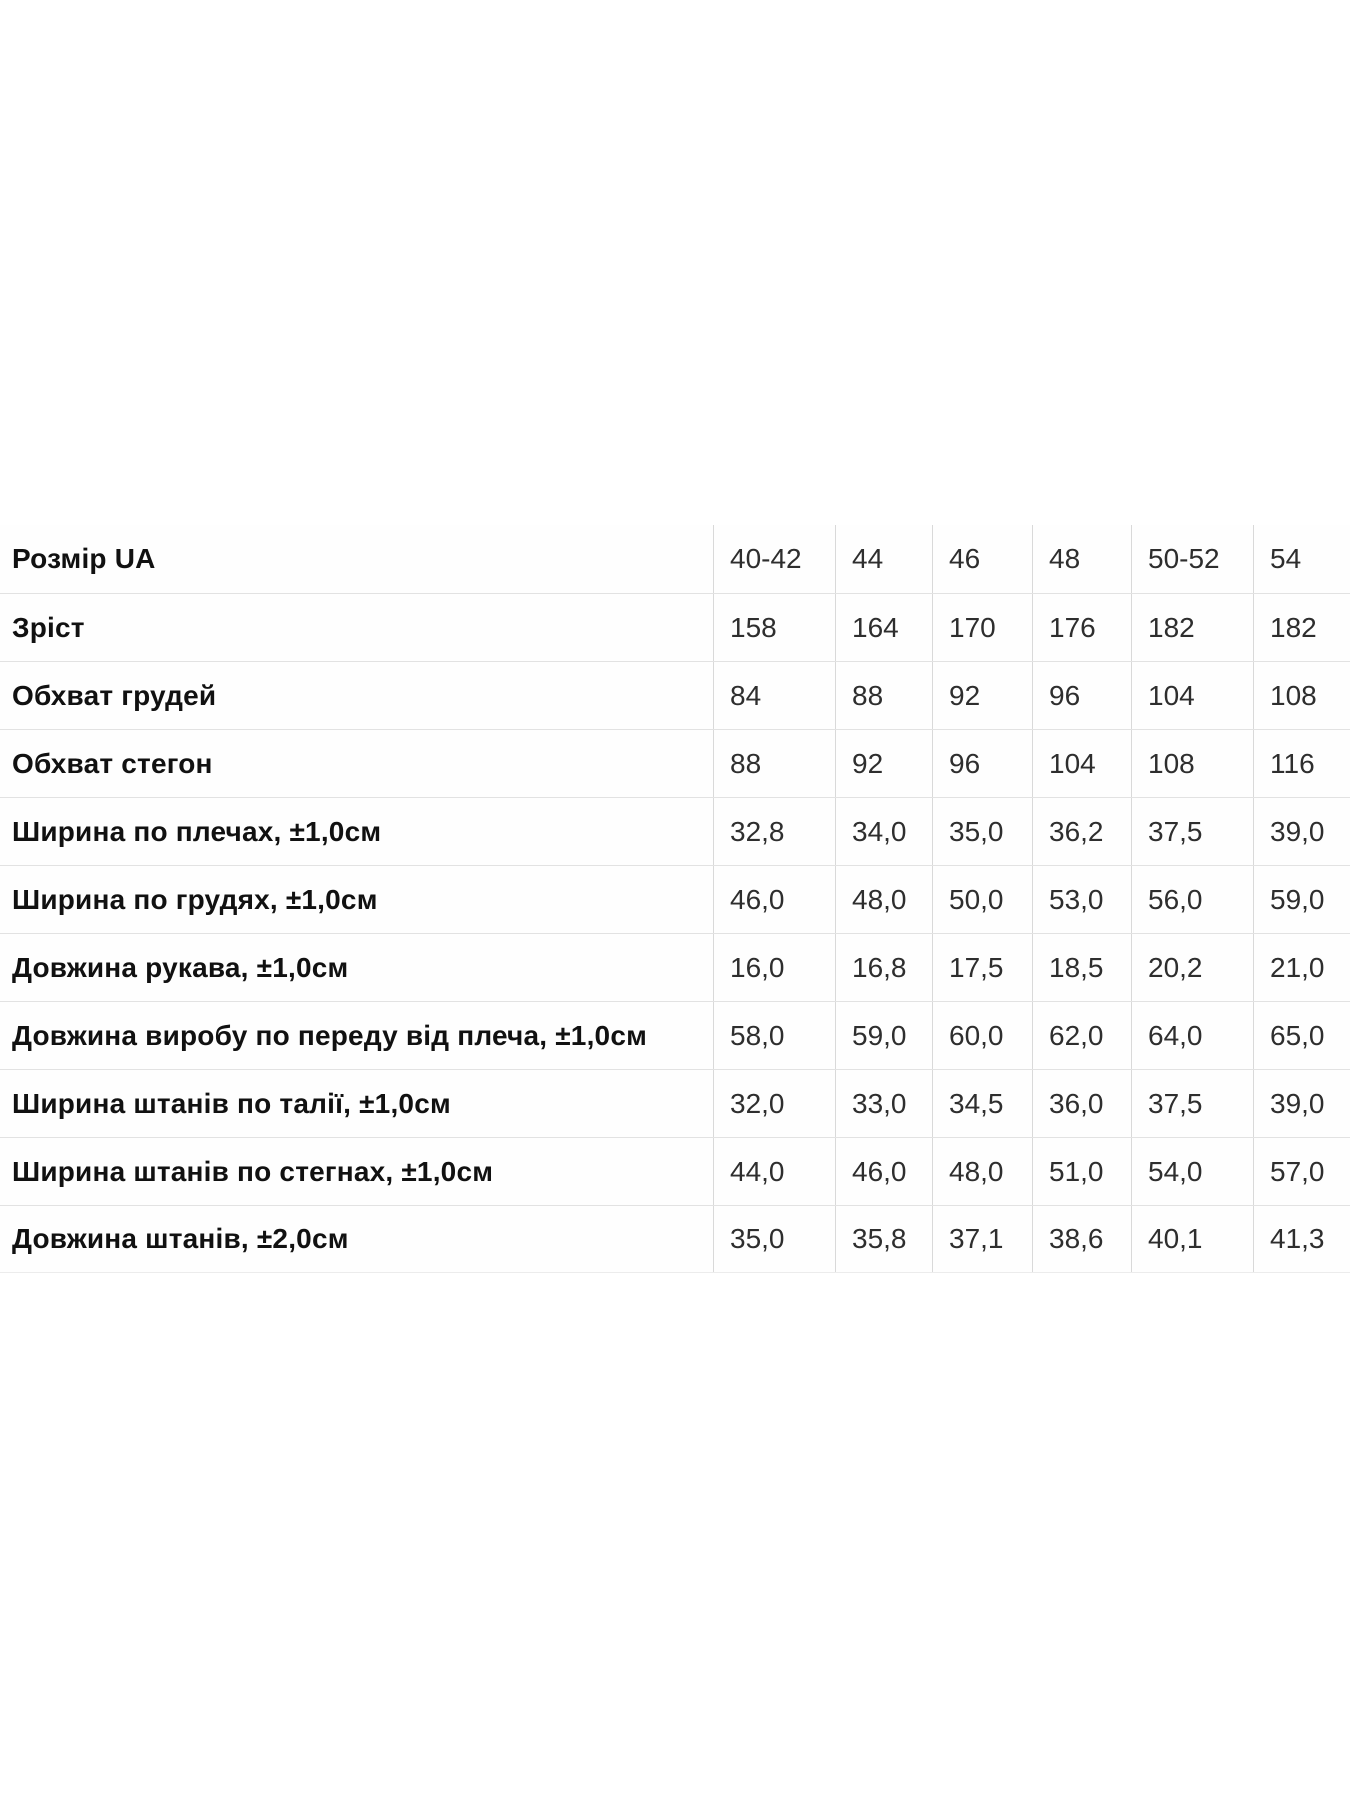  What do you see at coordinates (1081, 899) in the screenshot?
I see `cell-value: 53,0` at bounding box center [1081, 899].